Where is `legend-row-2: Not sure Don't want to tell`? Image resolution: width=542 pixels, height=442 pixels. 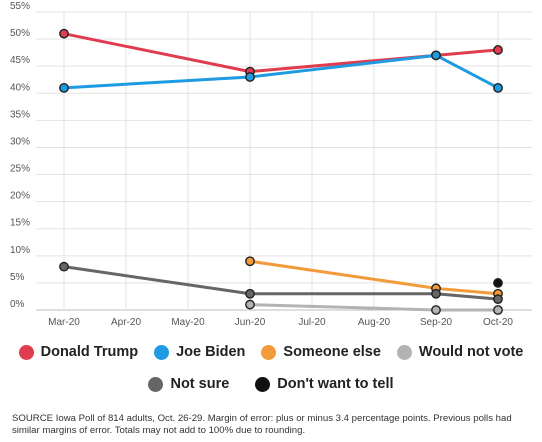 legend-row-2: Not sure Don't want to tell is located at coordinates (271, 384).